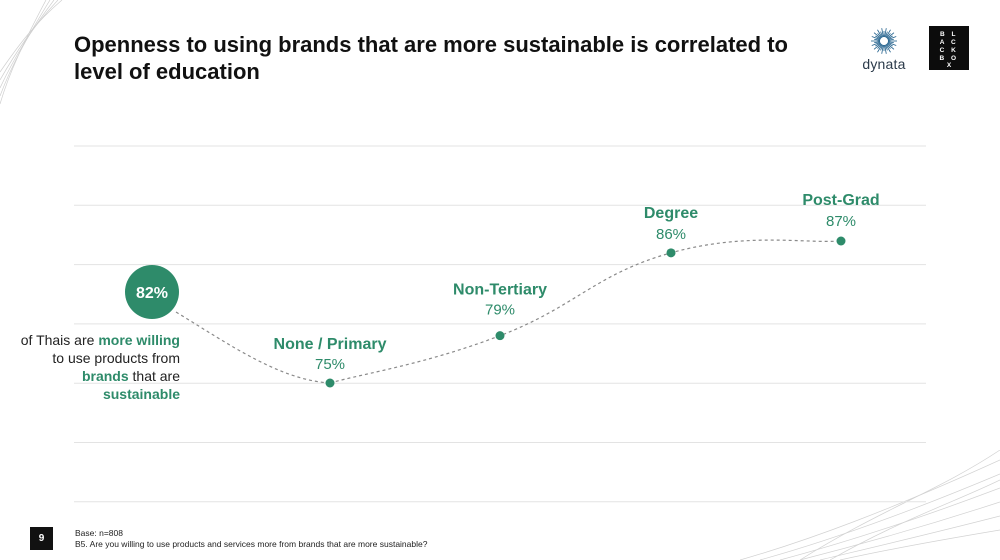 The width and height of the screenshot is (1000, 560). Describe the element at coordinates (949, 58) in the screenshot. I see `blackbox-line-4: B O` at that location.